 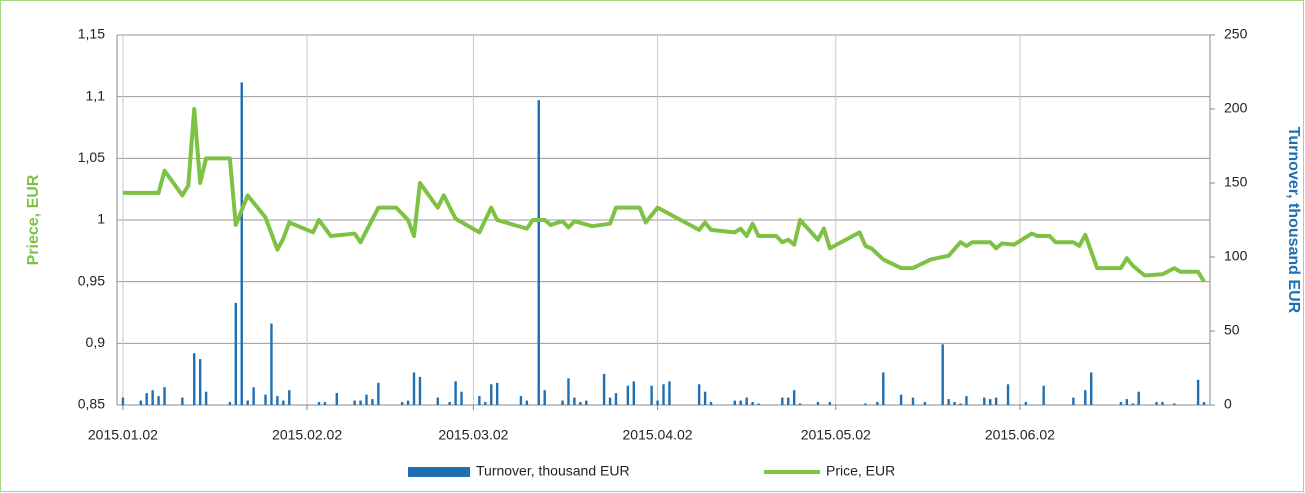 I want to click on y-tick-label: 0,95, so click(x=91, y=280).